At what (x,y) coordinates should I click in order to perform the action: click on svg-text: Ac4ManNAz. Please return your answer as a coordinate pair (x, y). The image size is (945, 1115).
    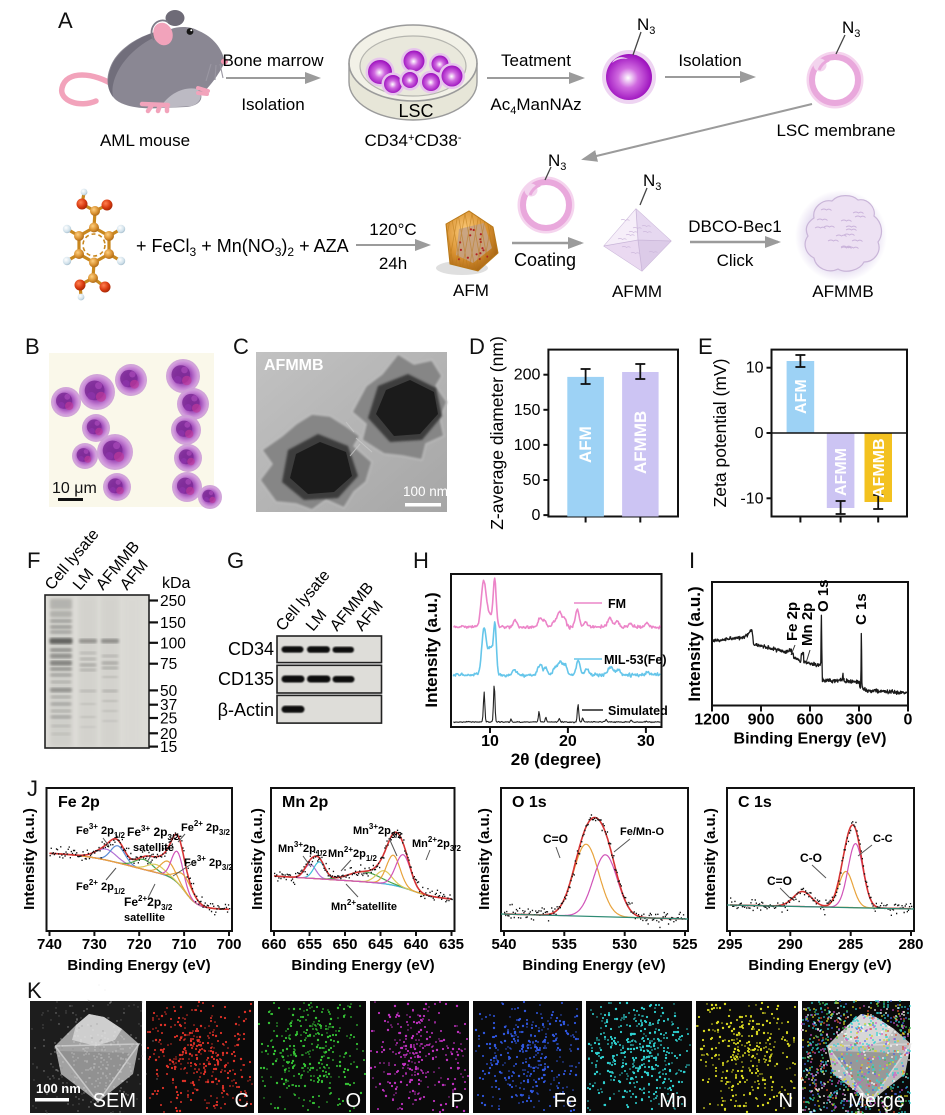
    Looking at the image, I should click on (535, 106).